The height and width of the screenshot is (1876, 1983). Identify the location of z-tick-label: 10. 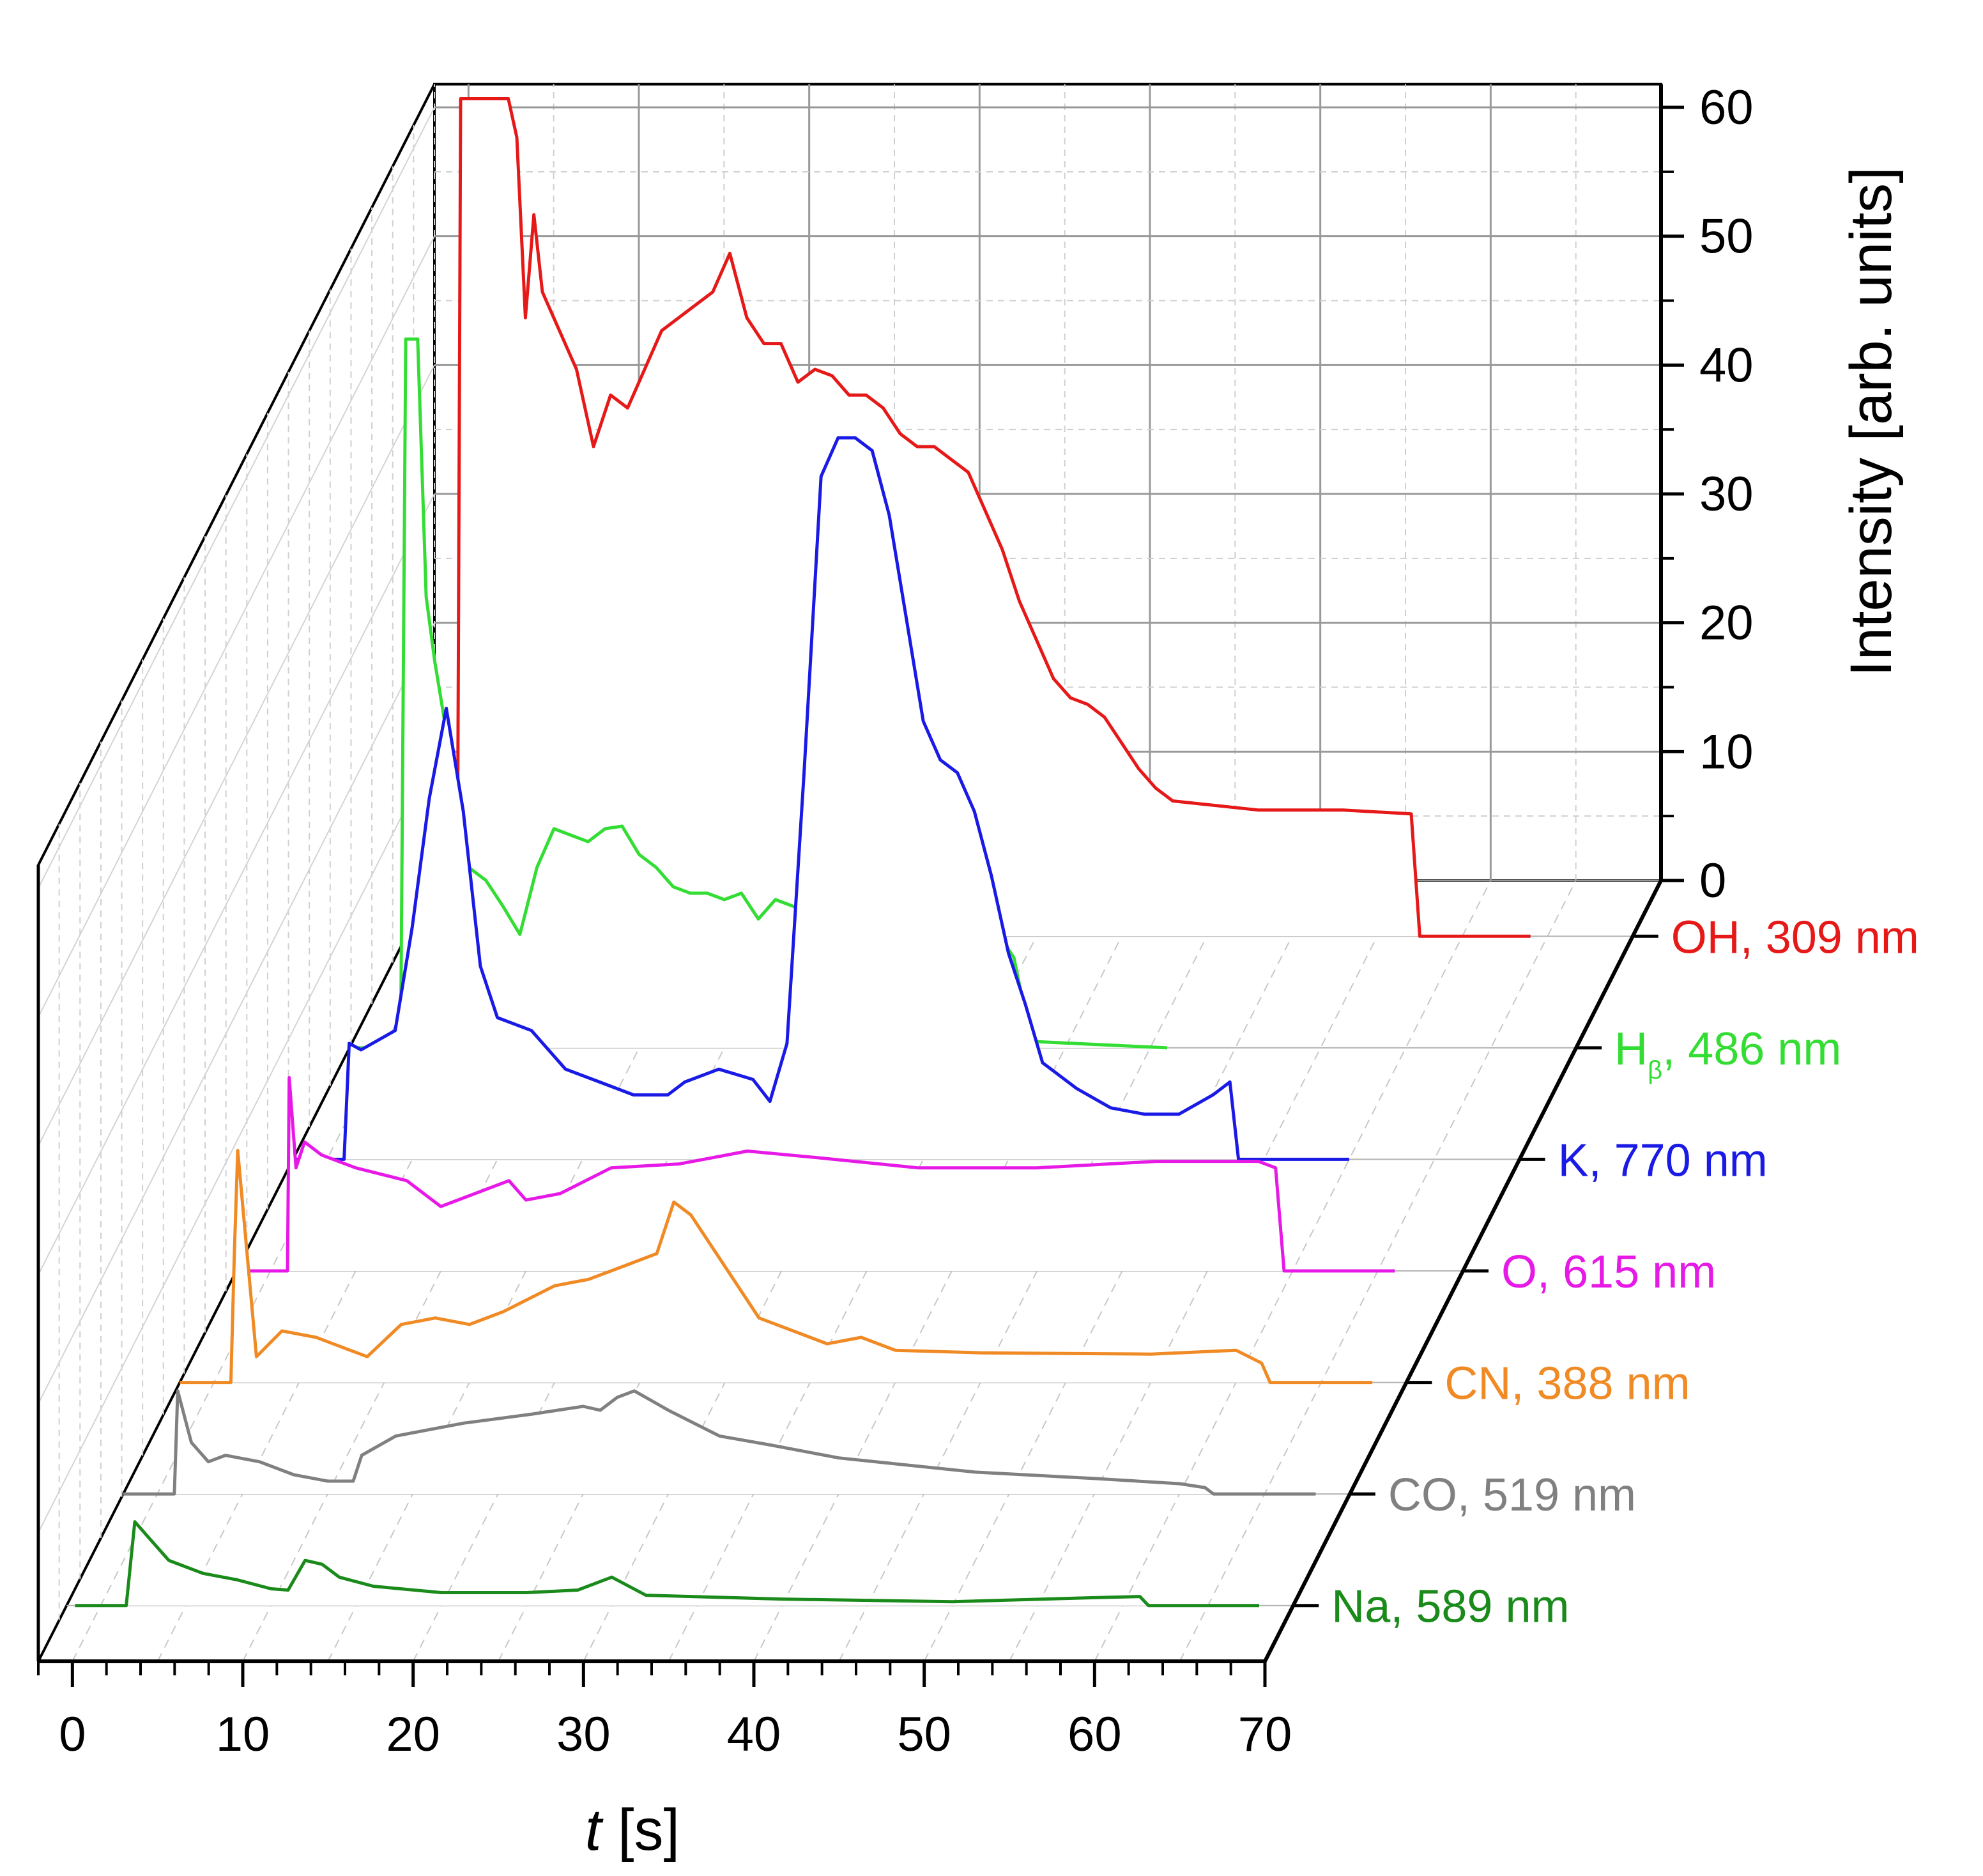
(1726, 752).